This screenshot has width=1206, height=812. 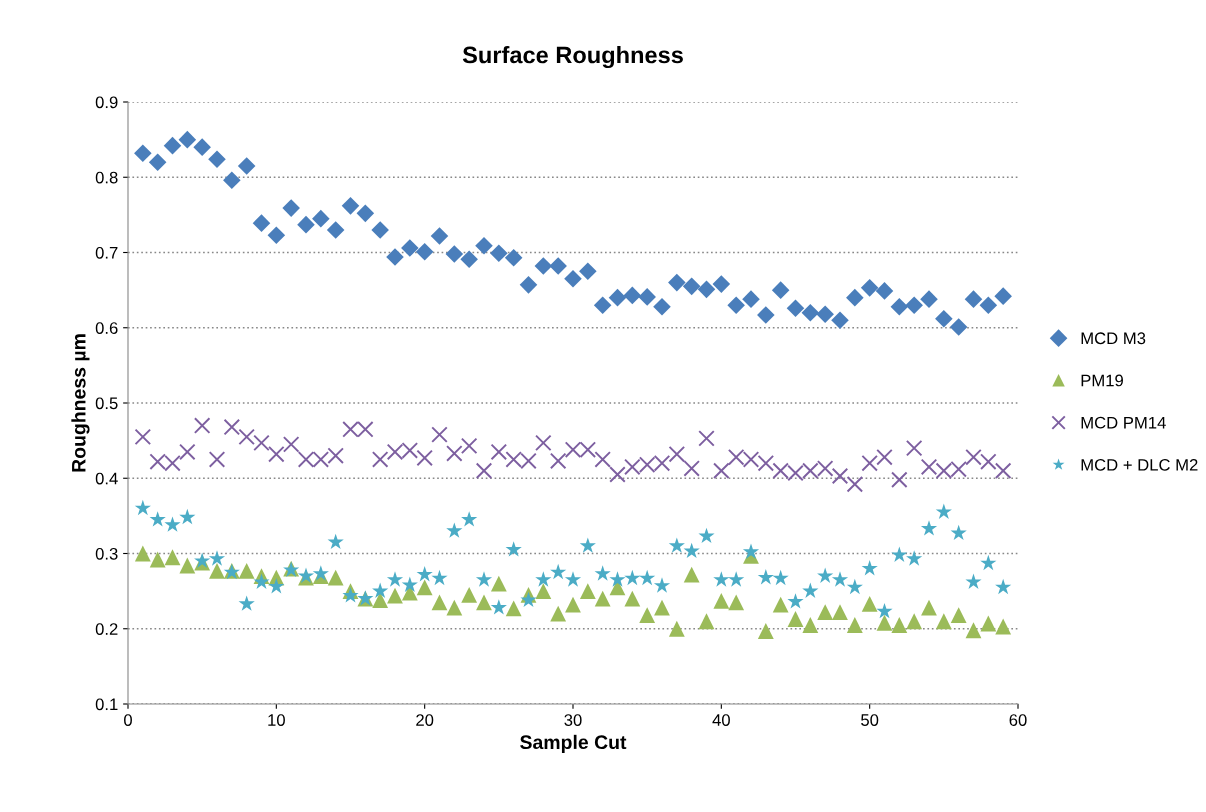 What do you see at coordinates (1018, 720) in the screenshot?
I see `x-tick-label: 60` at bounding box center [1018, 720].